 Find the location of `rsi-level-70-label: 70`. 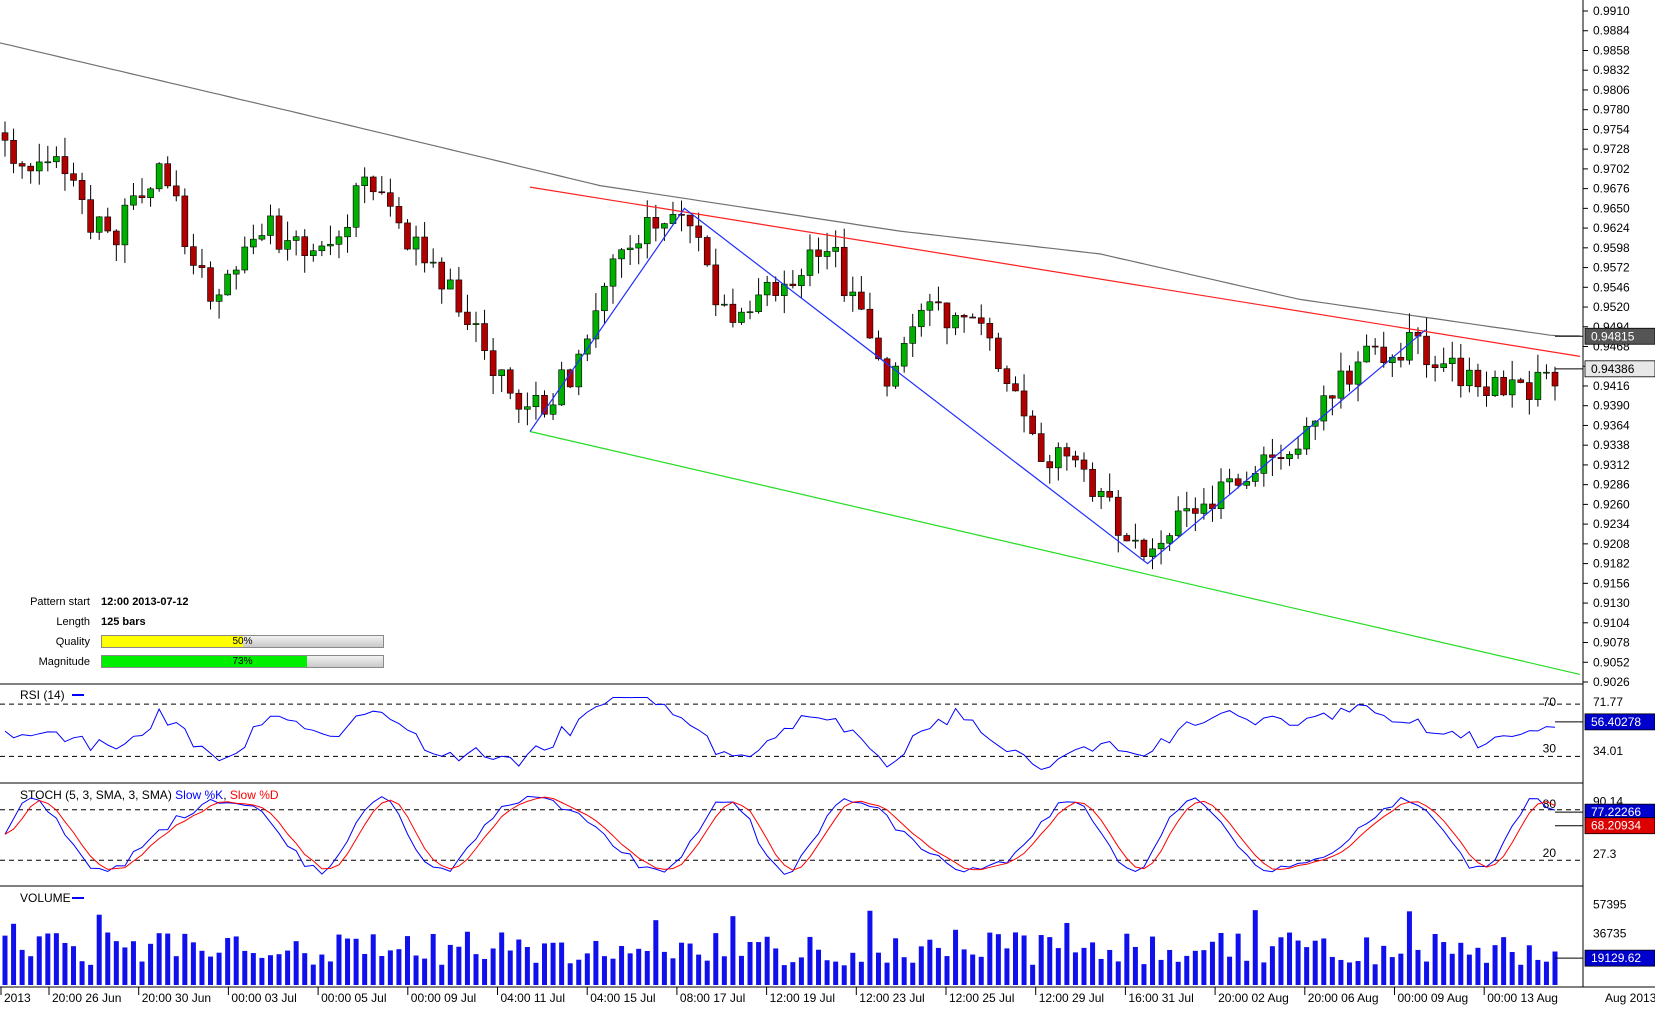

rsi-level-70-label: 70 is located at coordinates (1550, 702).